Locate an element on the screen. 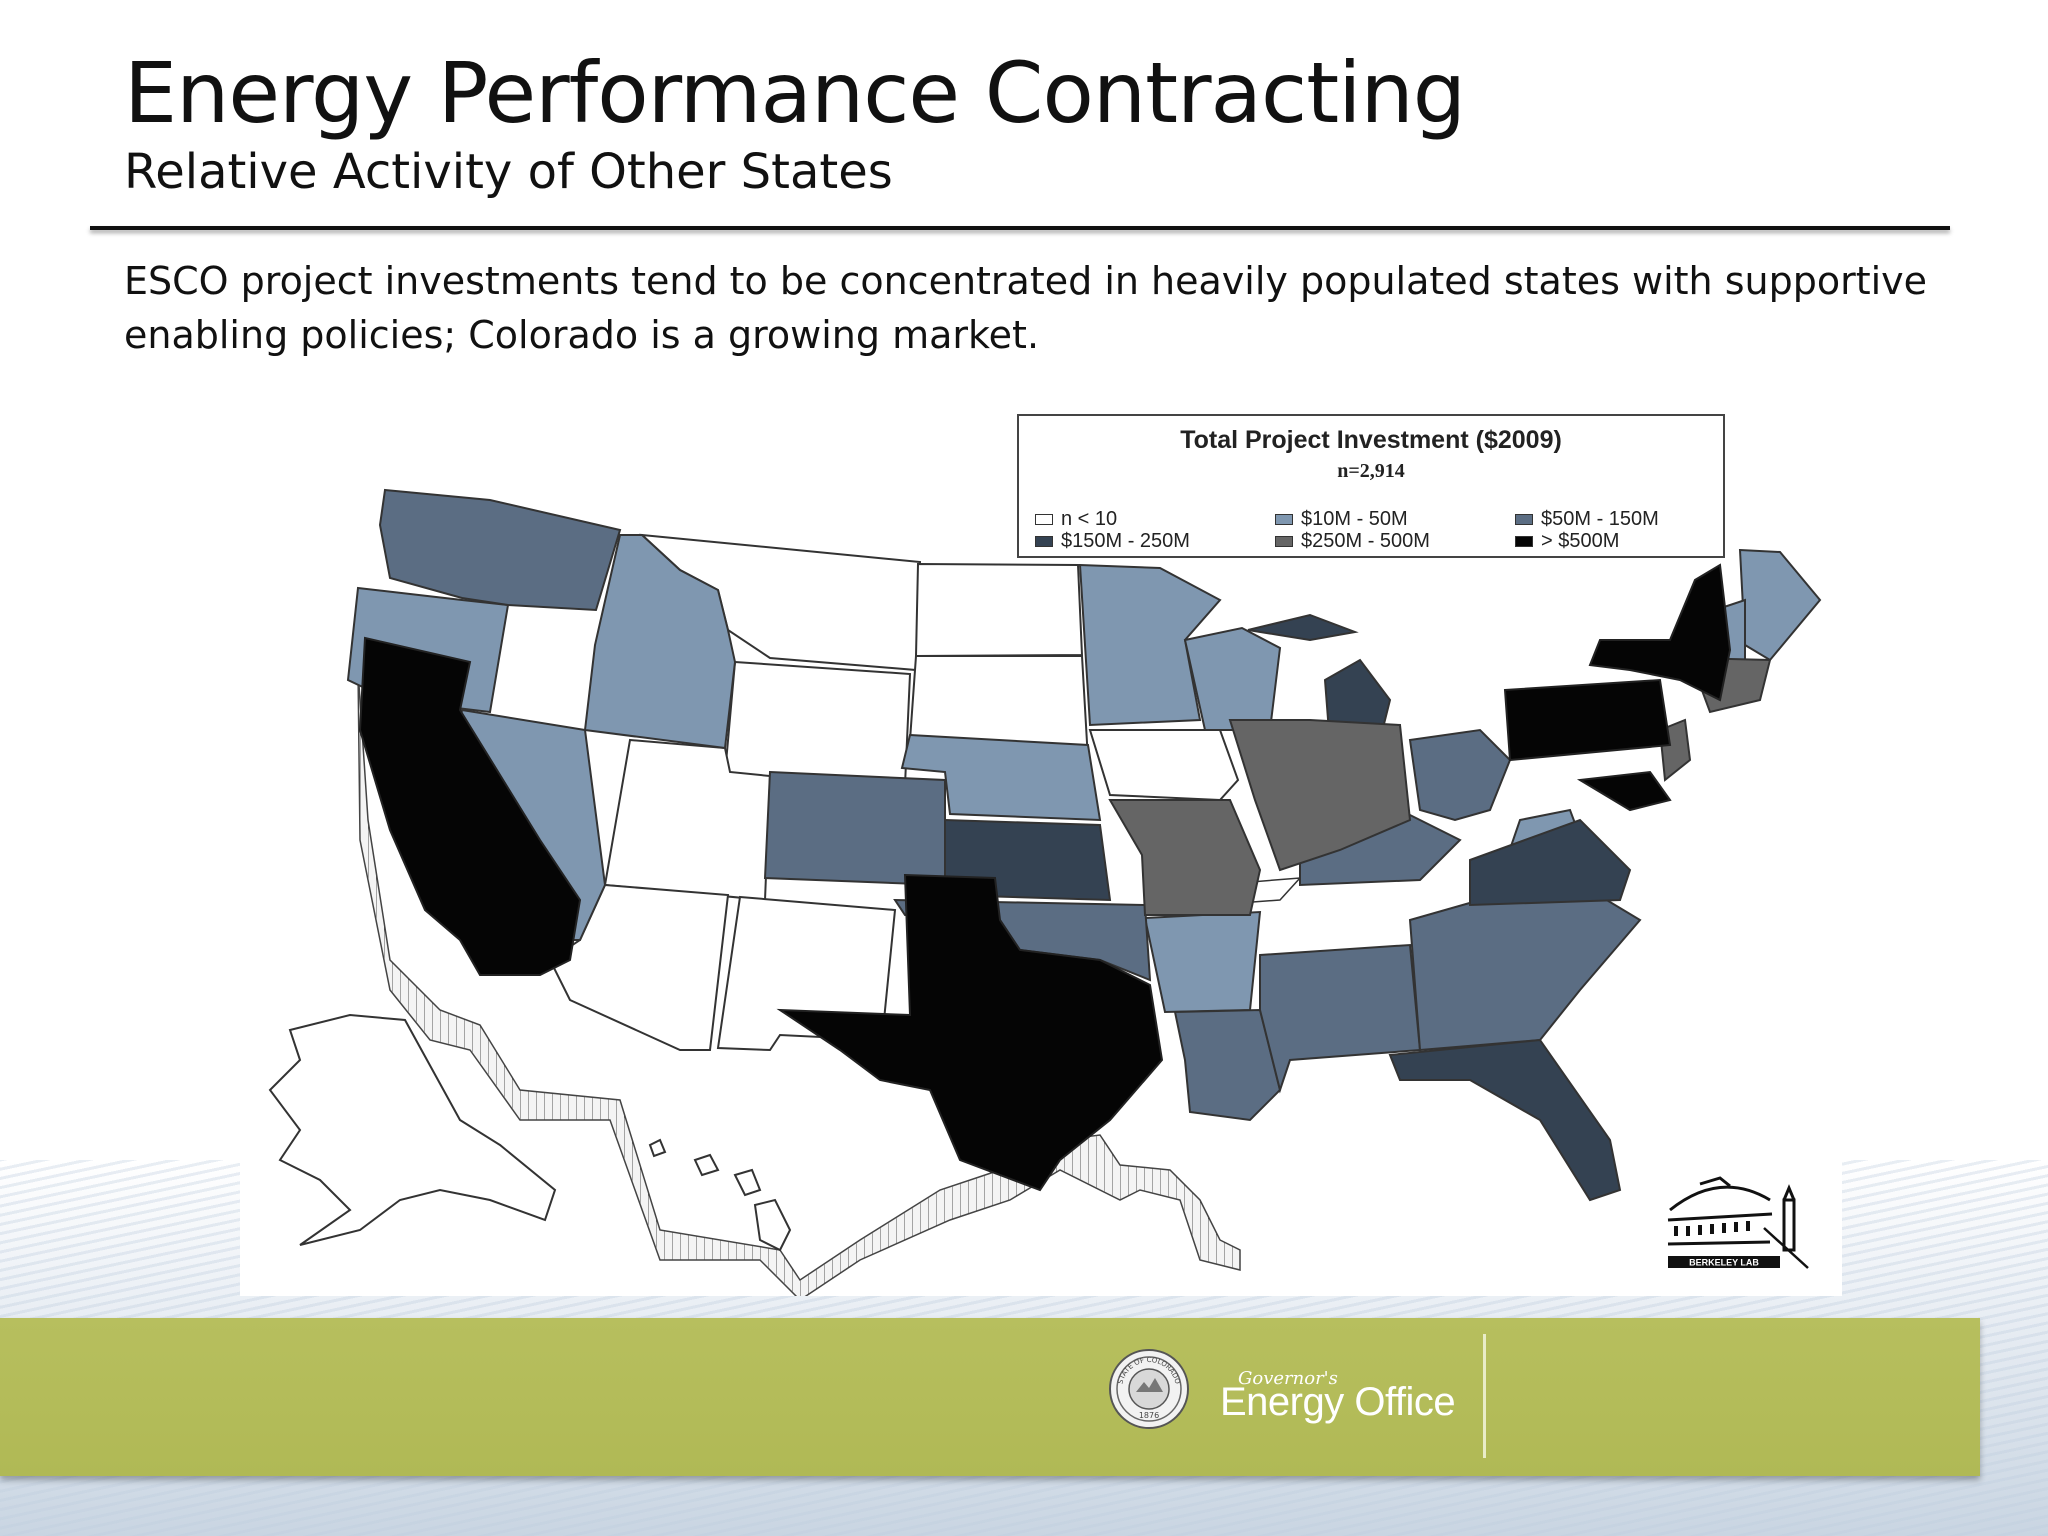  state-idaho is located at coordinates (660, 642).